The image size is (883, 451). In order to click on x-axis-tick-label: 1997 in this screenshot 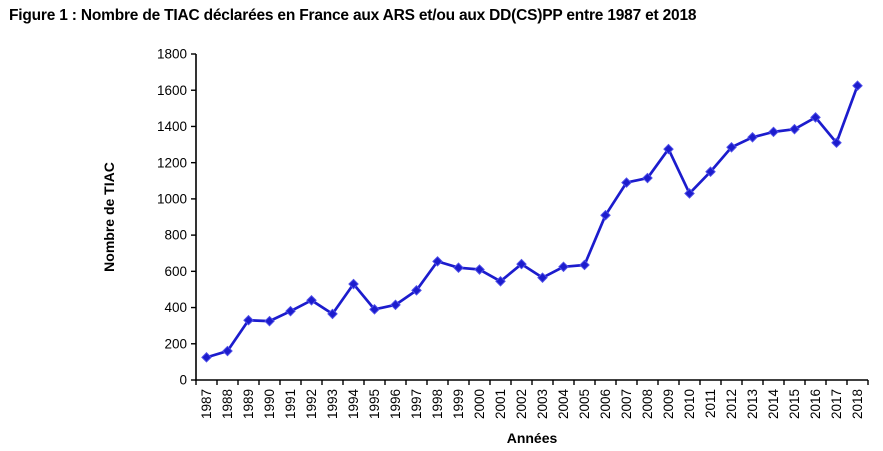, I will do `click(416, 404)`.